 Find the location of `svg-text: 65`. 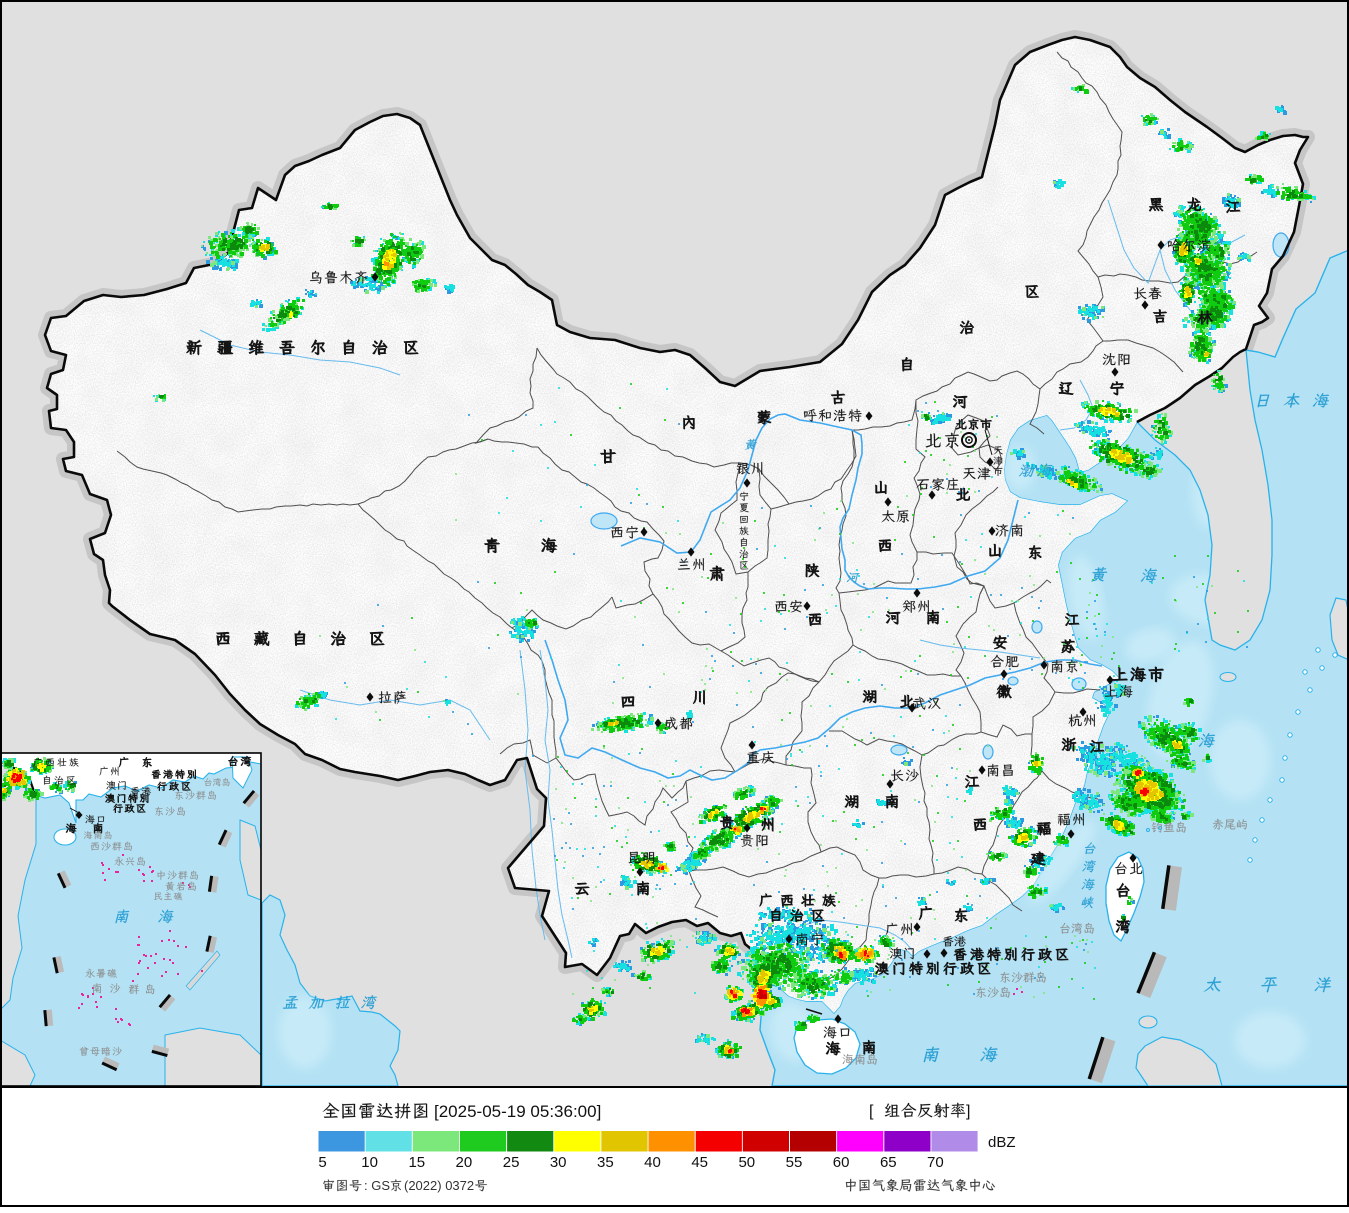

svg-text: 65 is located at coordinates (888, 1162).